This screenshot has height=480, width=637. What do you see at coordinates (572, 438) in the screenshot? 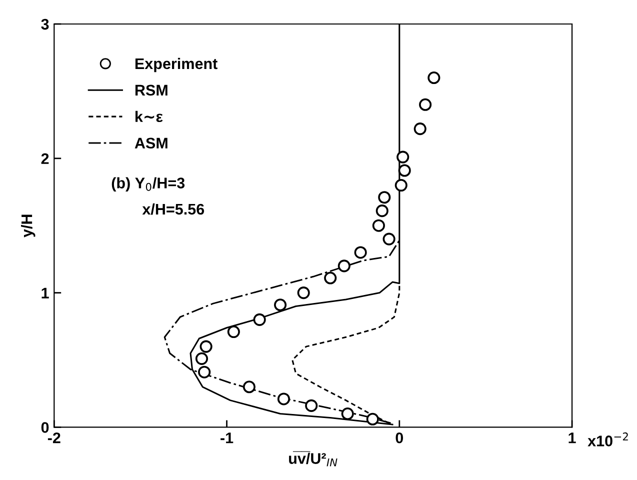
I see `x-tick-label: 1` at bounding box center [572, 438].